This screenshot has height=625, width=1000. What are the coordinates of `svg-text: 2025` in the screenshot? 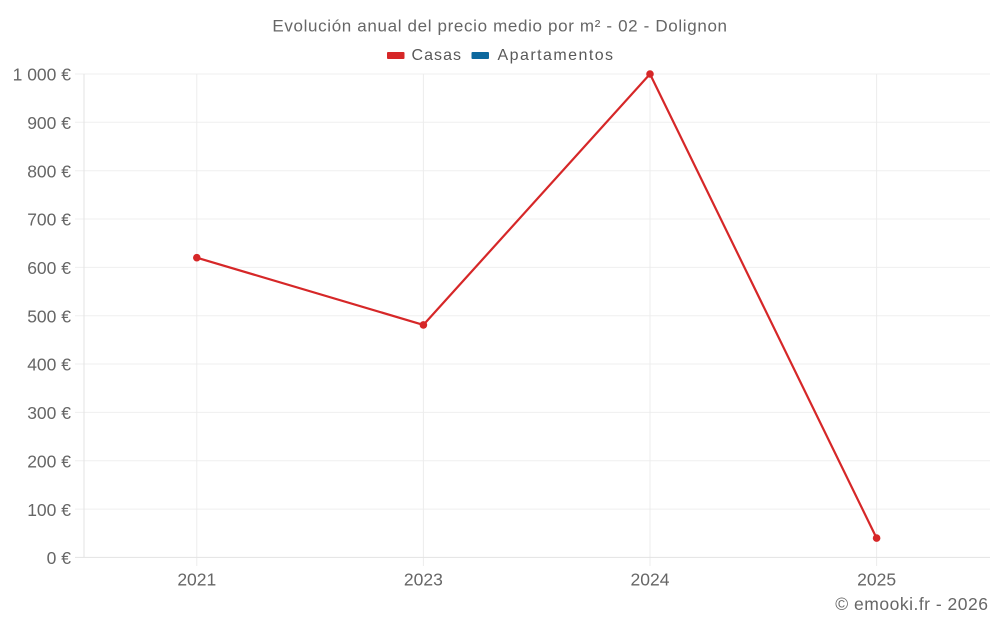 It's located at (876, 579).